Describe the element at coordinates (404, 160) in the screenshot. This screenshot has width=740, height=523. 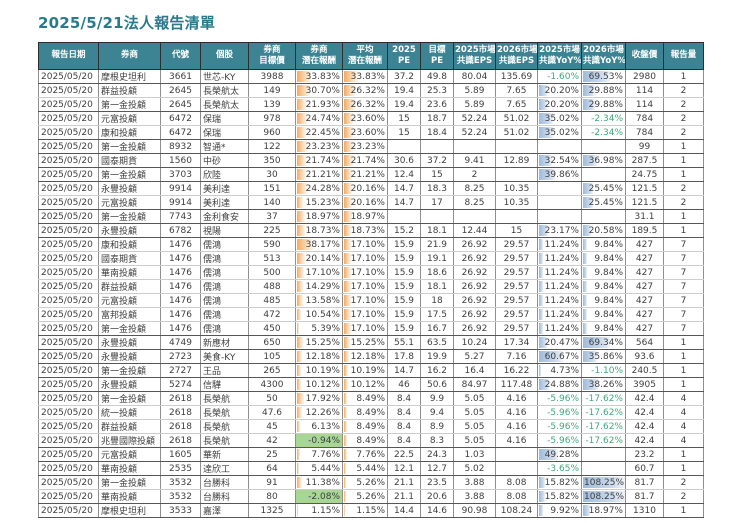
I see `cell-pe2025: 30.6` at that location.